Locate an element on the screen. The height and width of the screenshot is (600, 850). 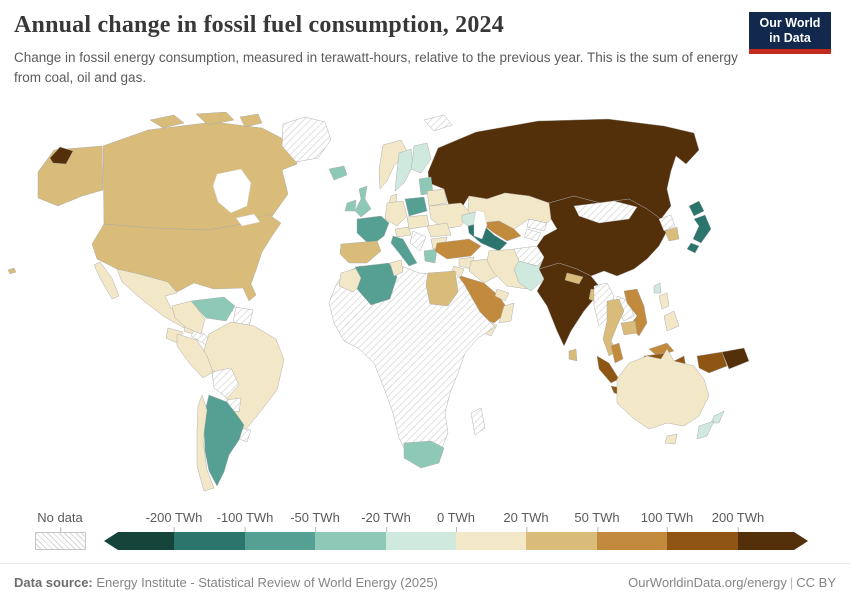
country-mexico-baja is located at coordinates (106, 280).